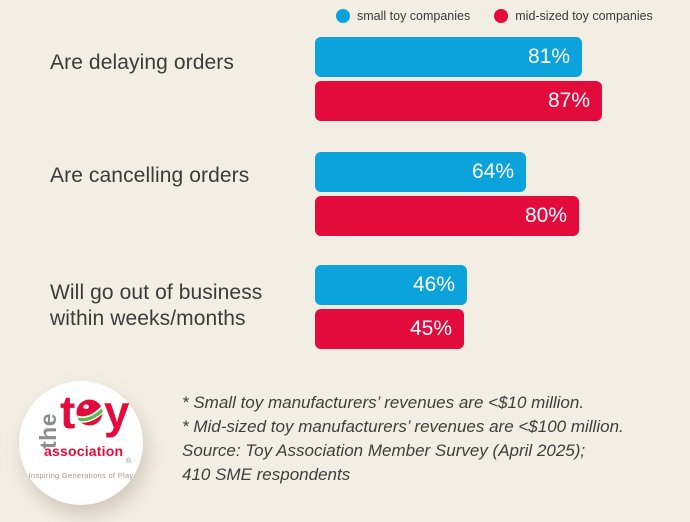 Image resolution: width=690 pixels, height=522 pixels. I want to click on legend-dot-mid-sized-icon, so click(501, 16).